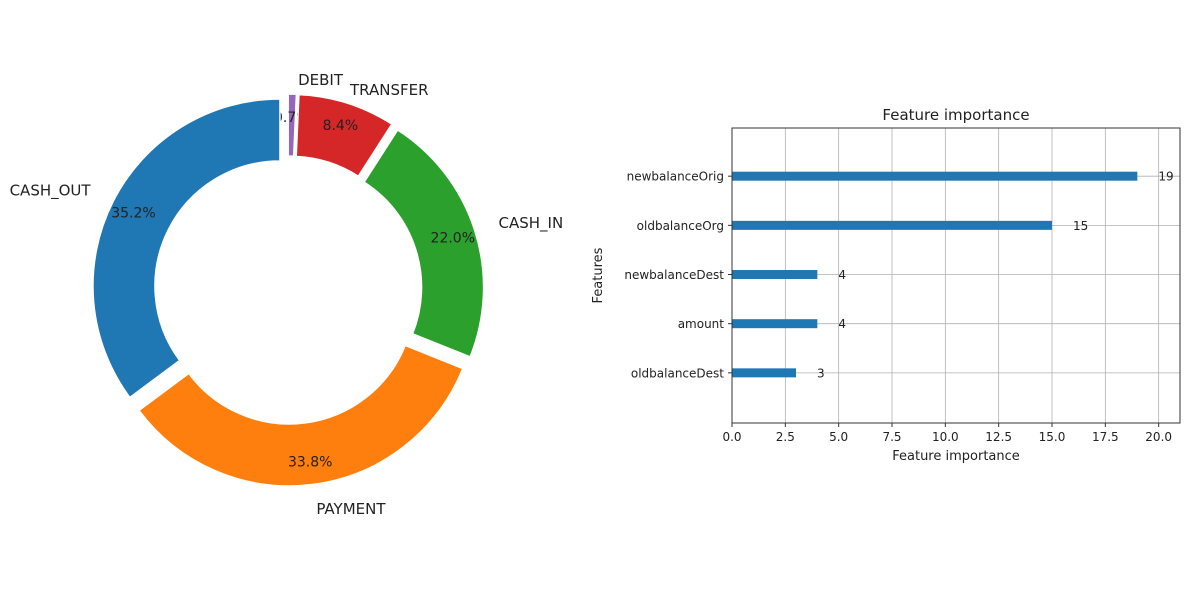  What do you see at coordinates (1158, 437) in the screenshot?
I see `x-tick-label: 20.0` at bounding box center [1158, 437].